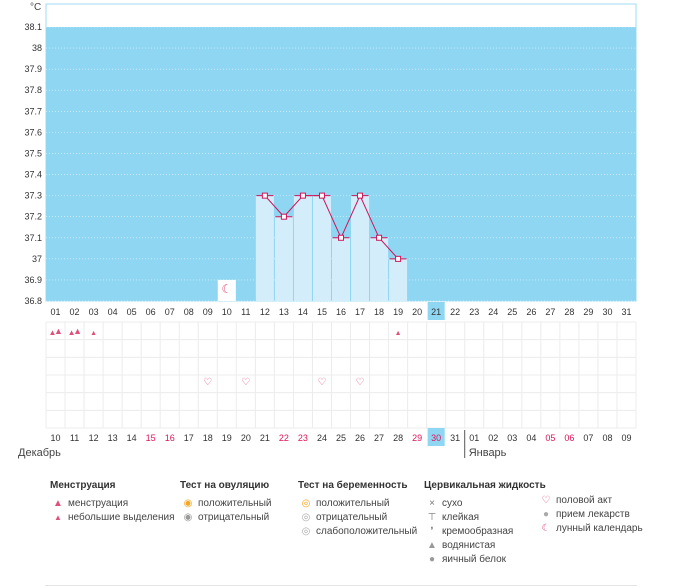 The image size is (675, 587). Describe the element at coordinates (512, 312) in the screenshot. I see `cycle-day-label: 25` at that location.